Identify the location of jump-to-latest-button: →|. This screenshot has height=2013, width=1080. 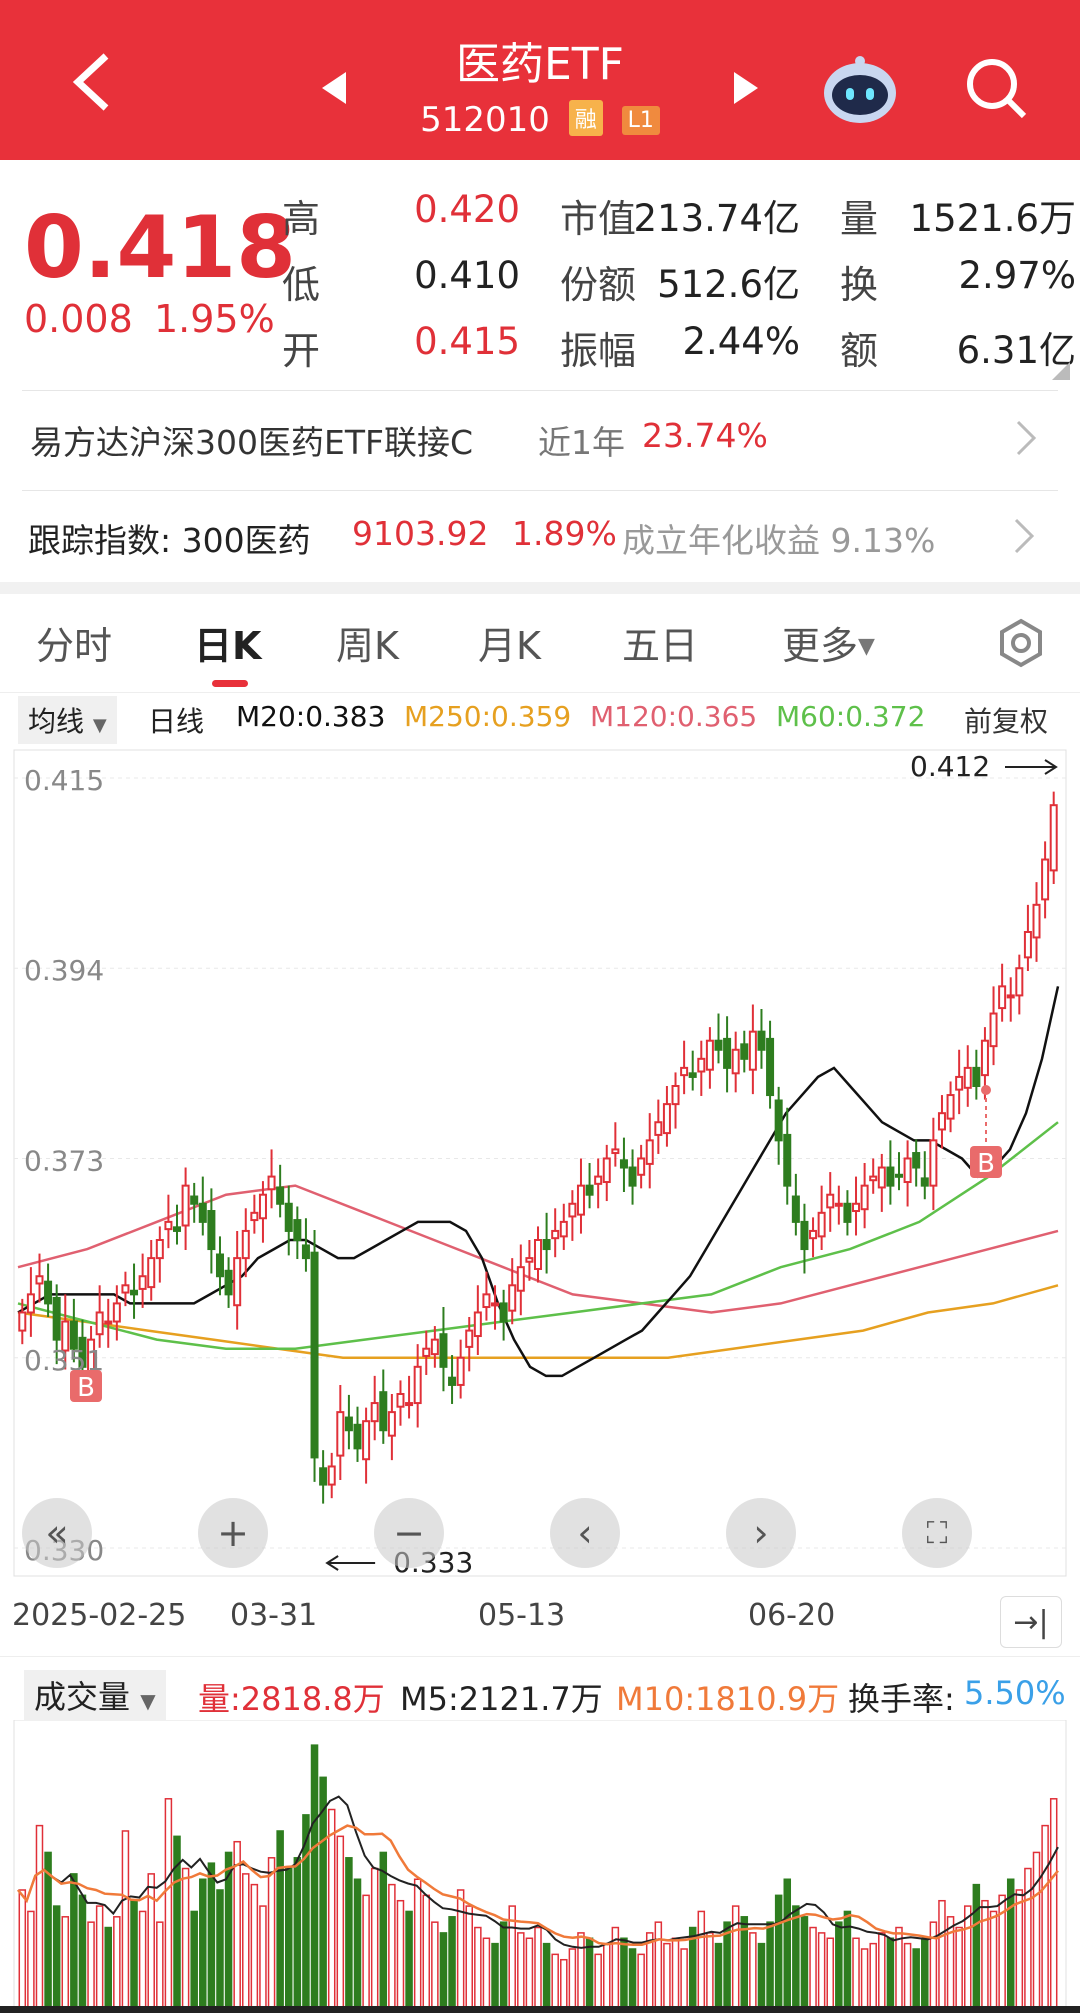
(1031, 1622).